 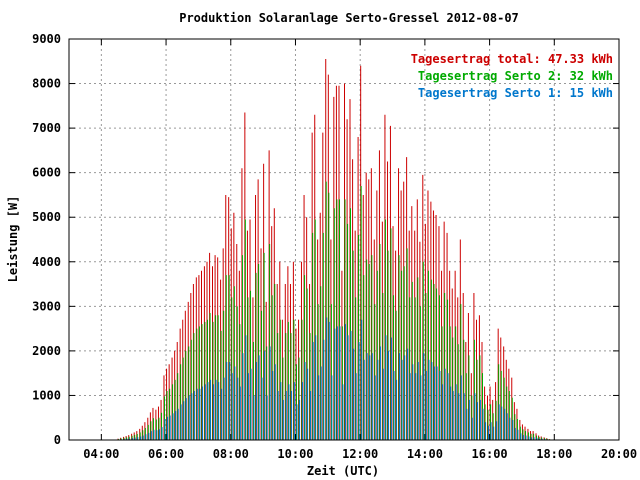 What do you see at coordinates (13, 239) in the screenshot?
I see `y-axis-label: Leistung [W]` at bounding box center [13, 239].